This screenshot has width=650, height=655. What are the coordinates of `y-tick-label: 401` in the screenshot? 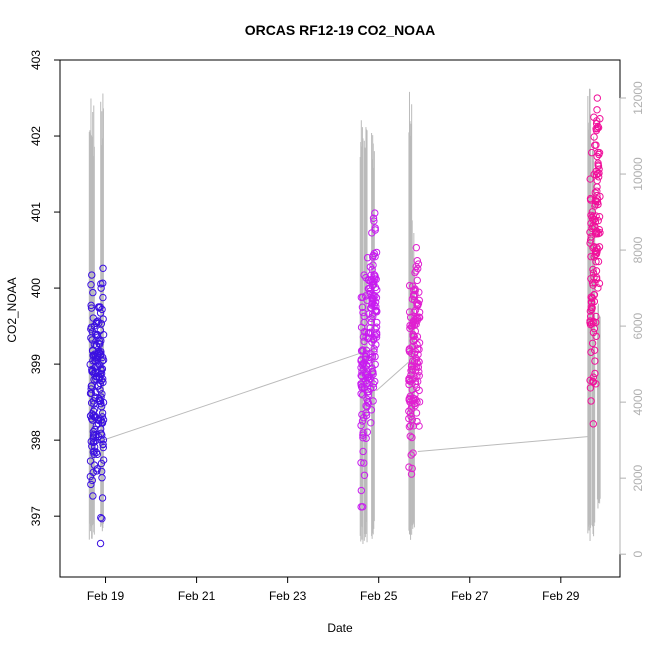 It's located at (36, 212).